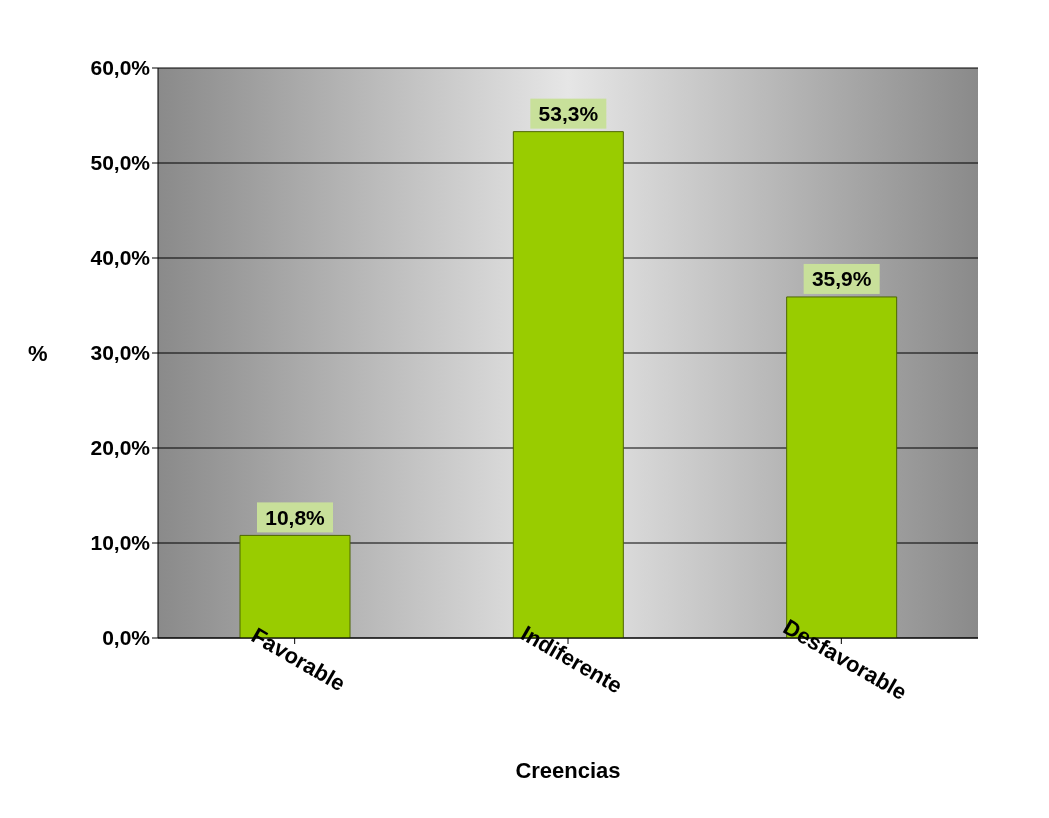  Describe the element at coordinates (120, 353) in the screenshot. I see `y-tick-label: 30,0%` at that location.